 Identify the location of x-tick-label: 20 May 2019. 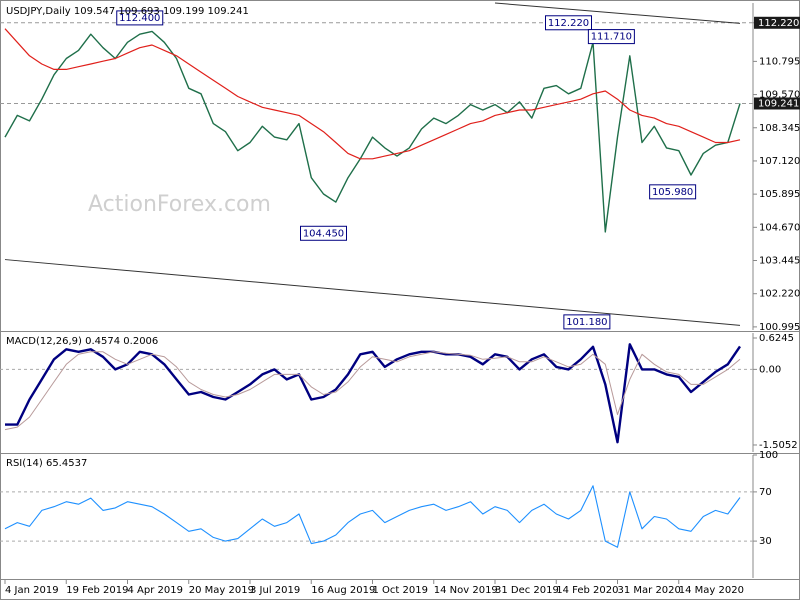
(221, 590).